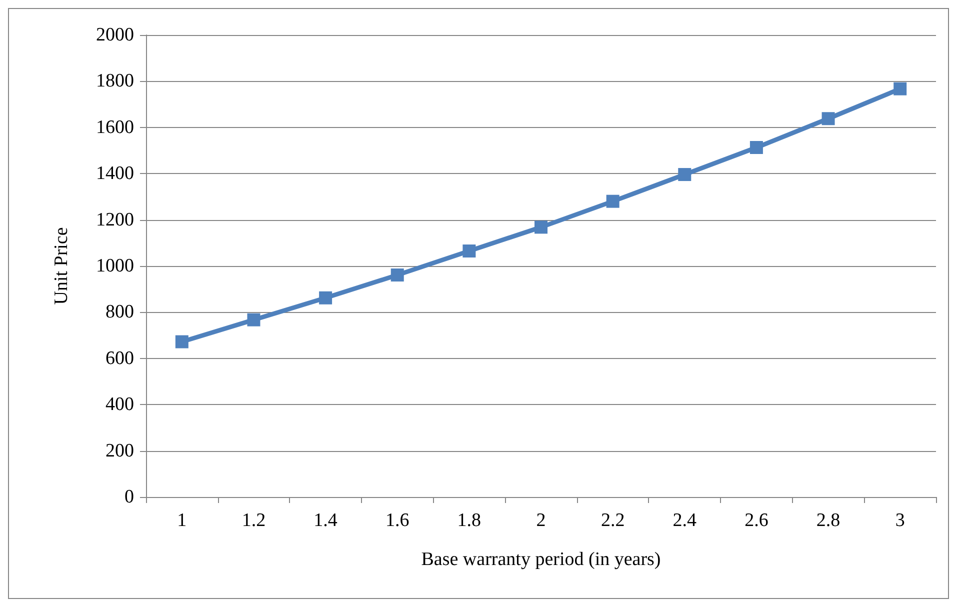  Describe the element at coordinates (115, 219) in the screenshot. I see `y-tick-label: 1200` at that location.